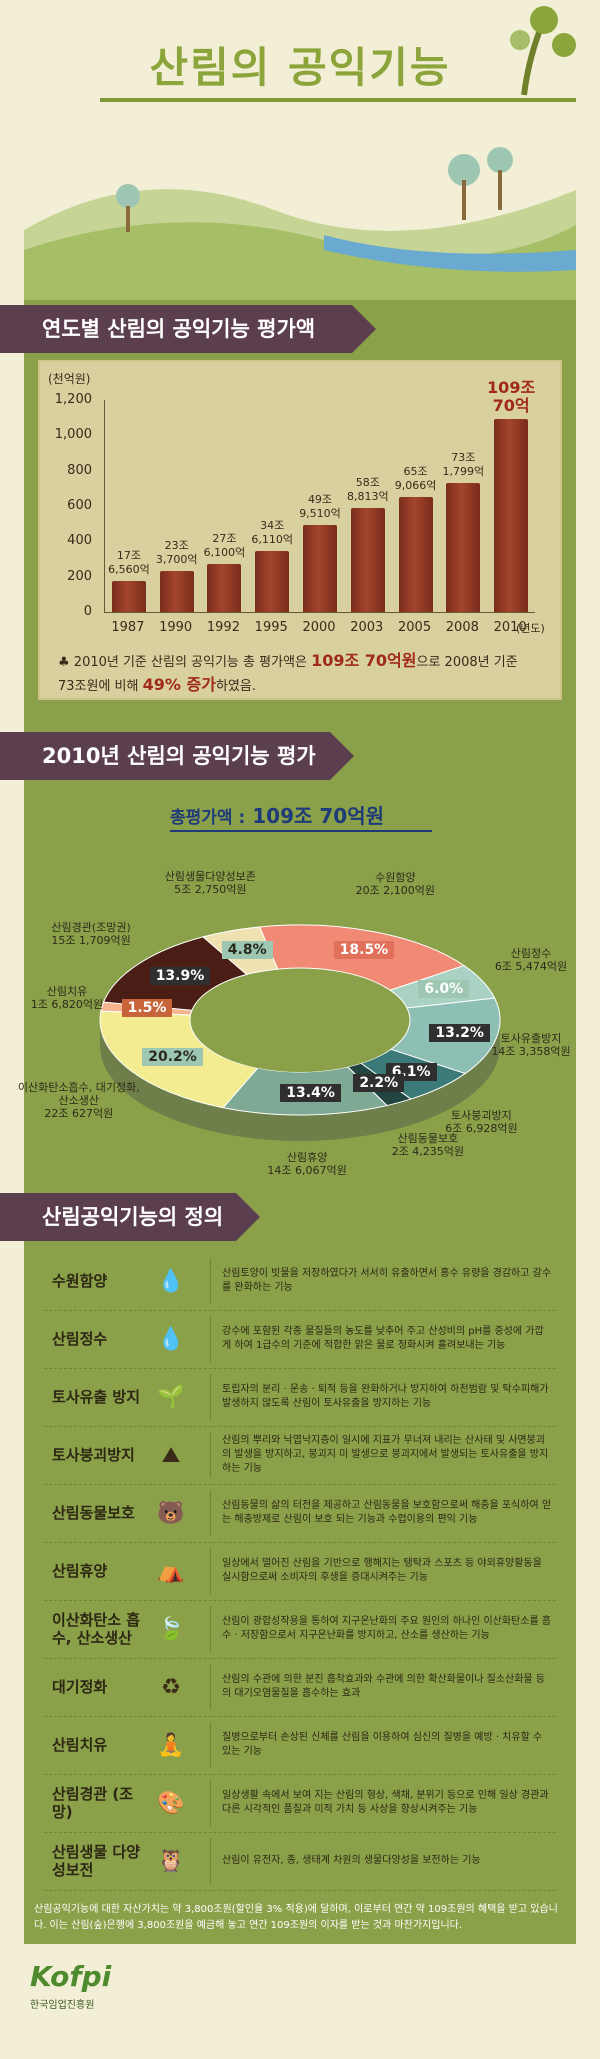 This screenshot has width=600, height=2059. Describe the element at coordinates (80, 1687) in the screenshot. I see `definition-name: 대기정화` at that location.